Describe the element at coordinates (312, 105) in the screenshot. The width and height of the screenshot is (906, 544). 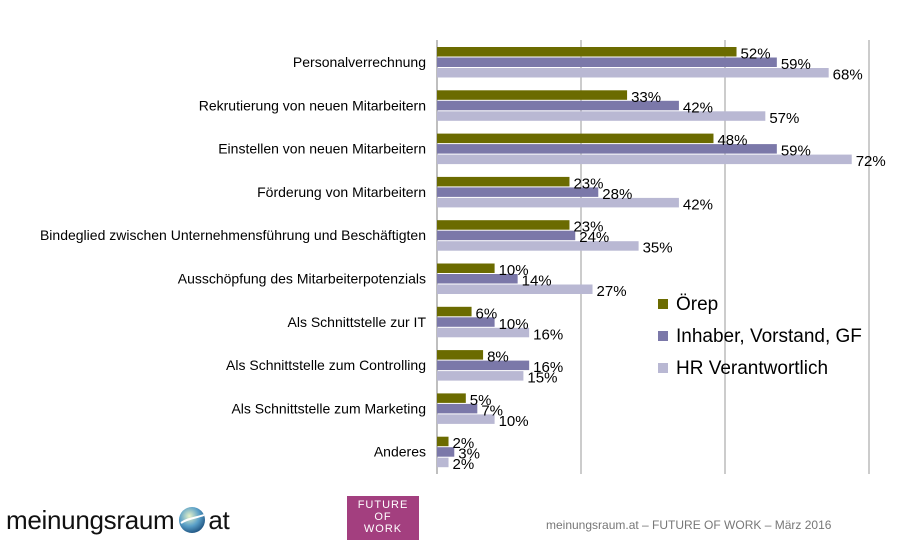
I see `category-label: Rekrutierung von neuen Mitarbeitern` at that location.